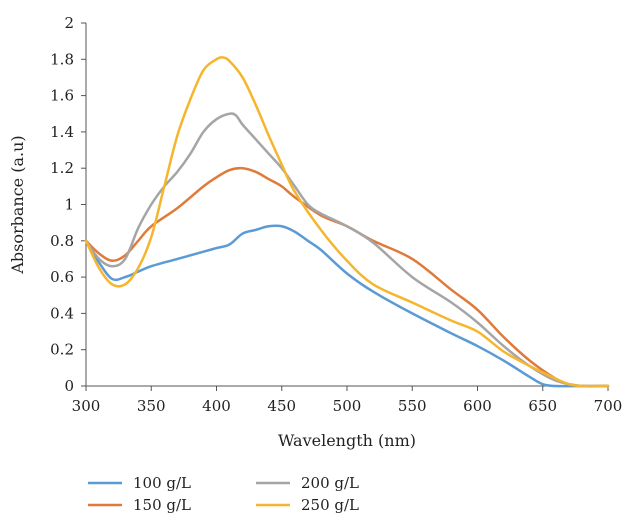 The width and height of the screenshot is (625, 517). Describe the element at coordinates (151, 406) in the screenshot. I see `x-tick-label: 350` at that location.